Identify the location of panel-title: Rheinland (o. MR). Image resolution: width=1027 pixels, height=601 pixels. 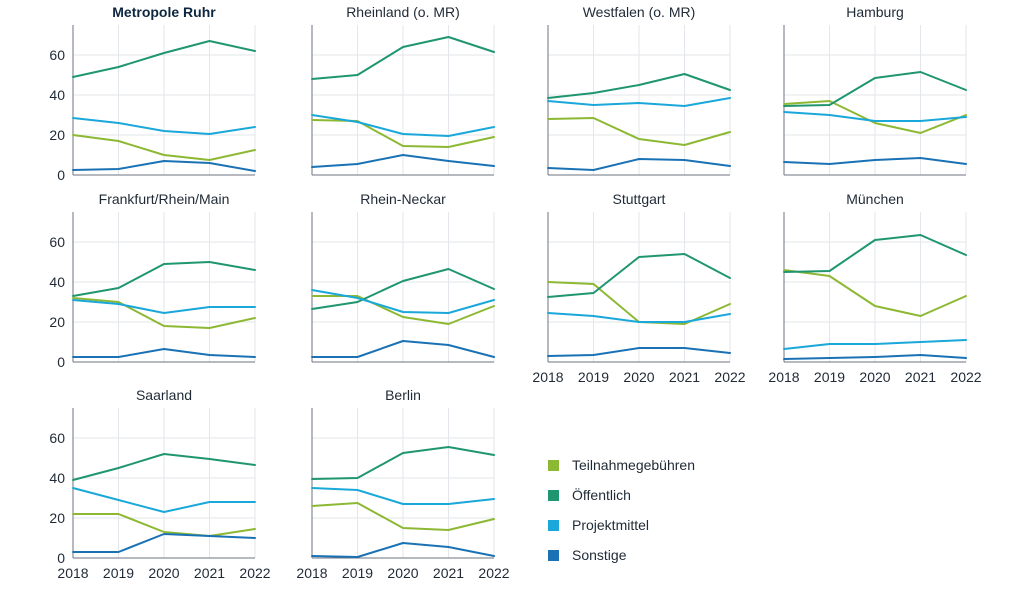
(403, 12).